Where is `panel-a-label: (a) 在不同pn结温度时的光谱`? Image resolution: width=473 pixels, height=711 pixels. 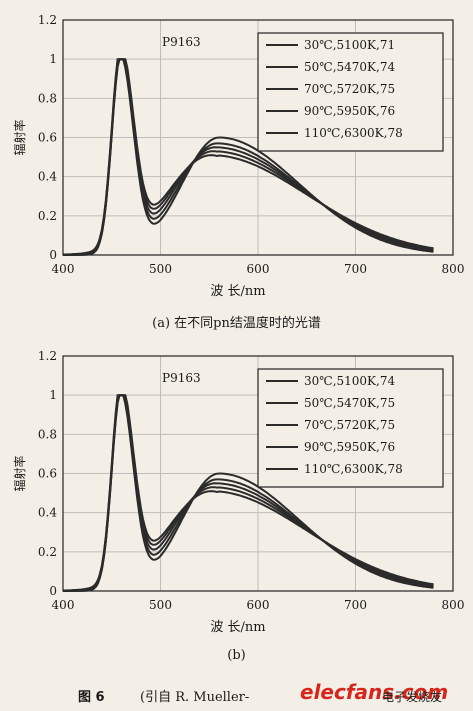
panel-a-label: (a) 在不同pn结温度时的光谱 is located at coordinates (236, 323).